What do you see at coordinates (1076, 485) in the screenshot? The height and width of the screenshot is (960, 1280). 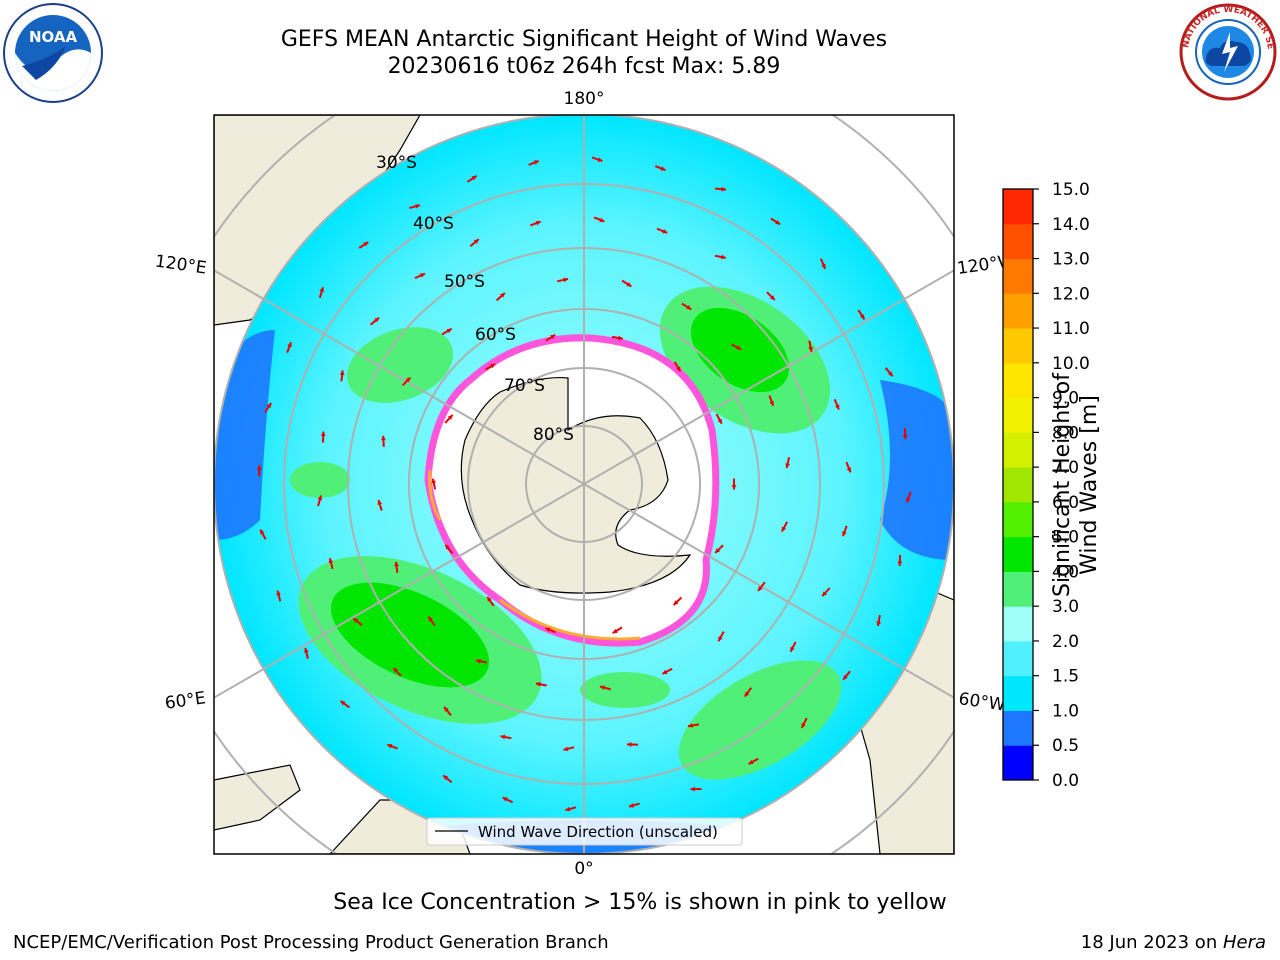 I see `colorbar-title: Significant Height of Wind Waves [m]` at bounding box center [1076, 485].